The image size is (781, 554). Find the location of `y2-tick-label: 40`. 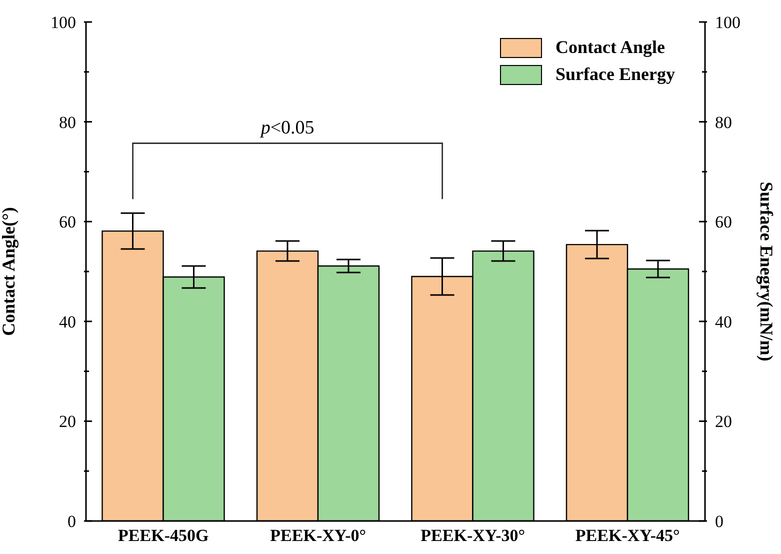

y2-tick-label: 40 is located at coordinates (723, 322).